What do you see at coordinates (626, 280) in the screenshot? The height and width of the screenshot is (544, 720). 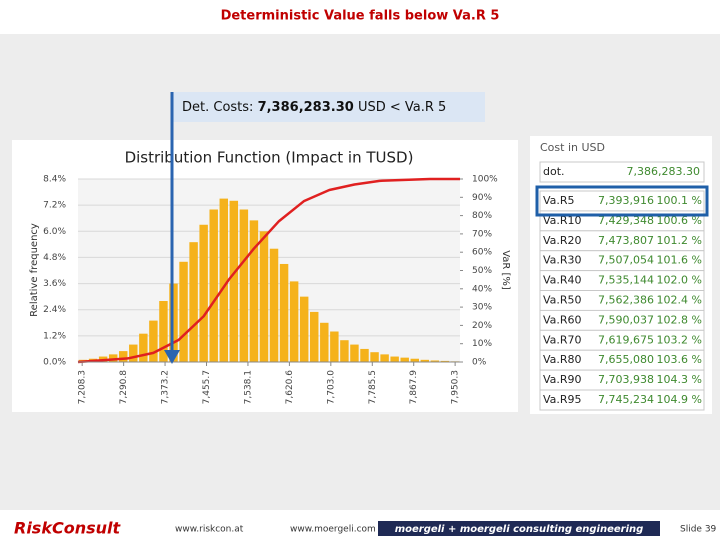 I see `table-value: 7,535,144` at bounding box center [626, 280].